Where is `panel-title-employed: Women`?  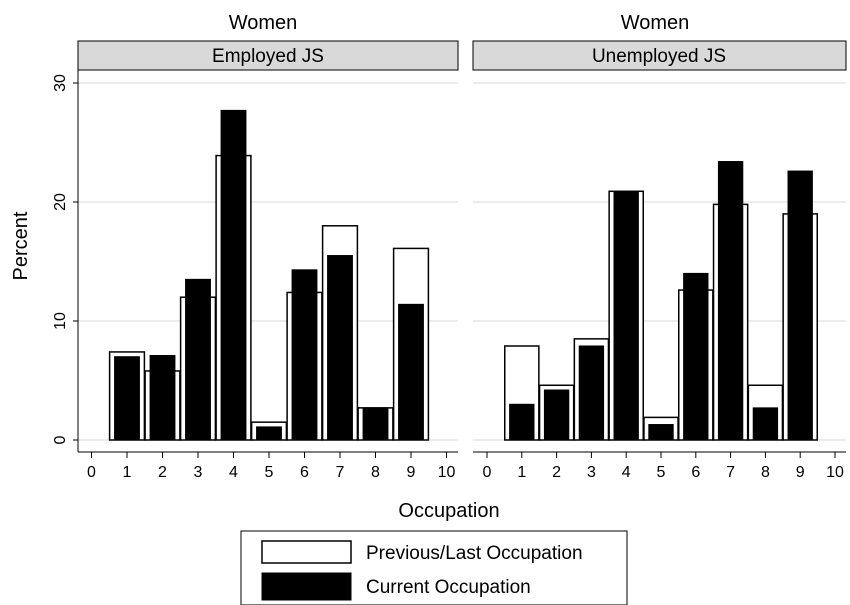 panel-title-employed: Women is located at coordinates (263, 23).